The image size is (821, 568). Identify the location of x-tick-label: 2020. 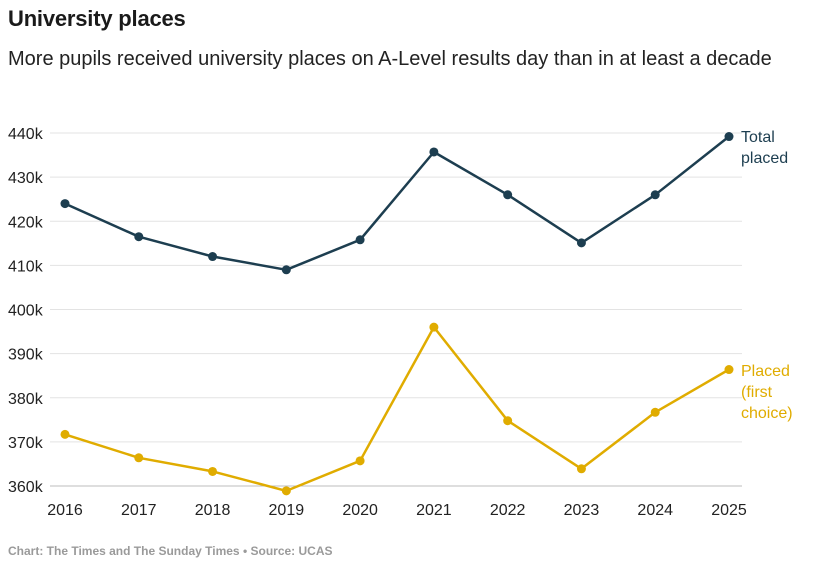
(360, 510).